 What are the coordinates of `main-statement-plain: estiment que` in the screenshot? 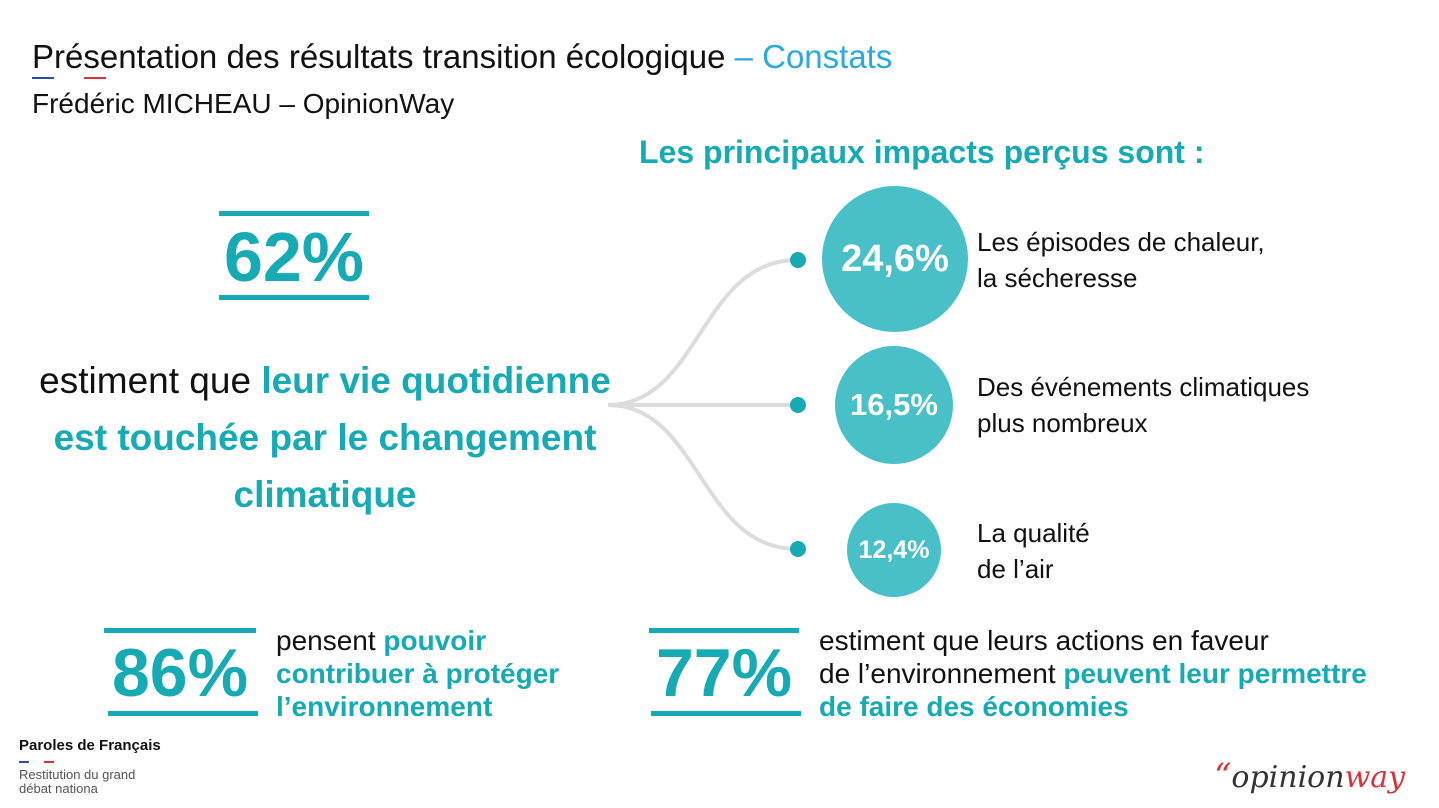 It's located at (150, 380).